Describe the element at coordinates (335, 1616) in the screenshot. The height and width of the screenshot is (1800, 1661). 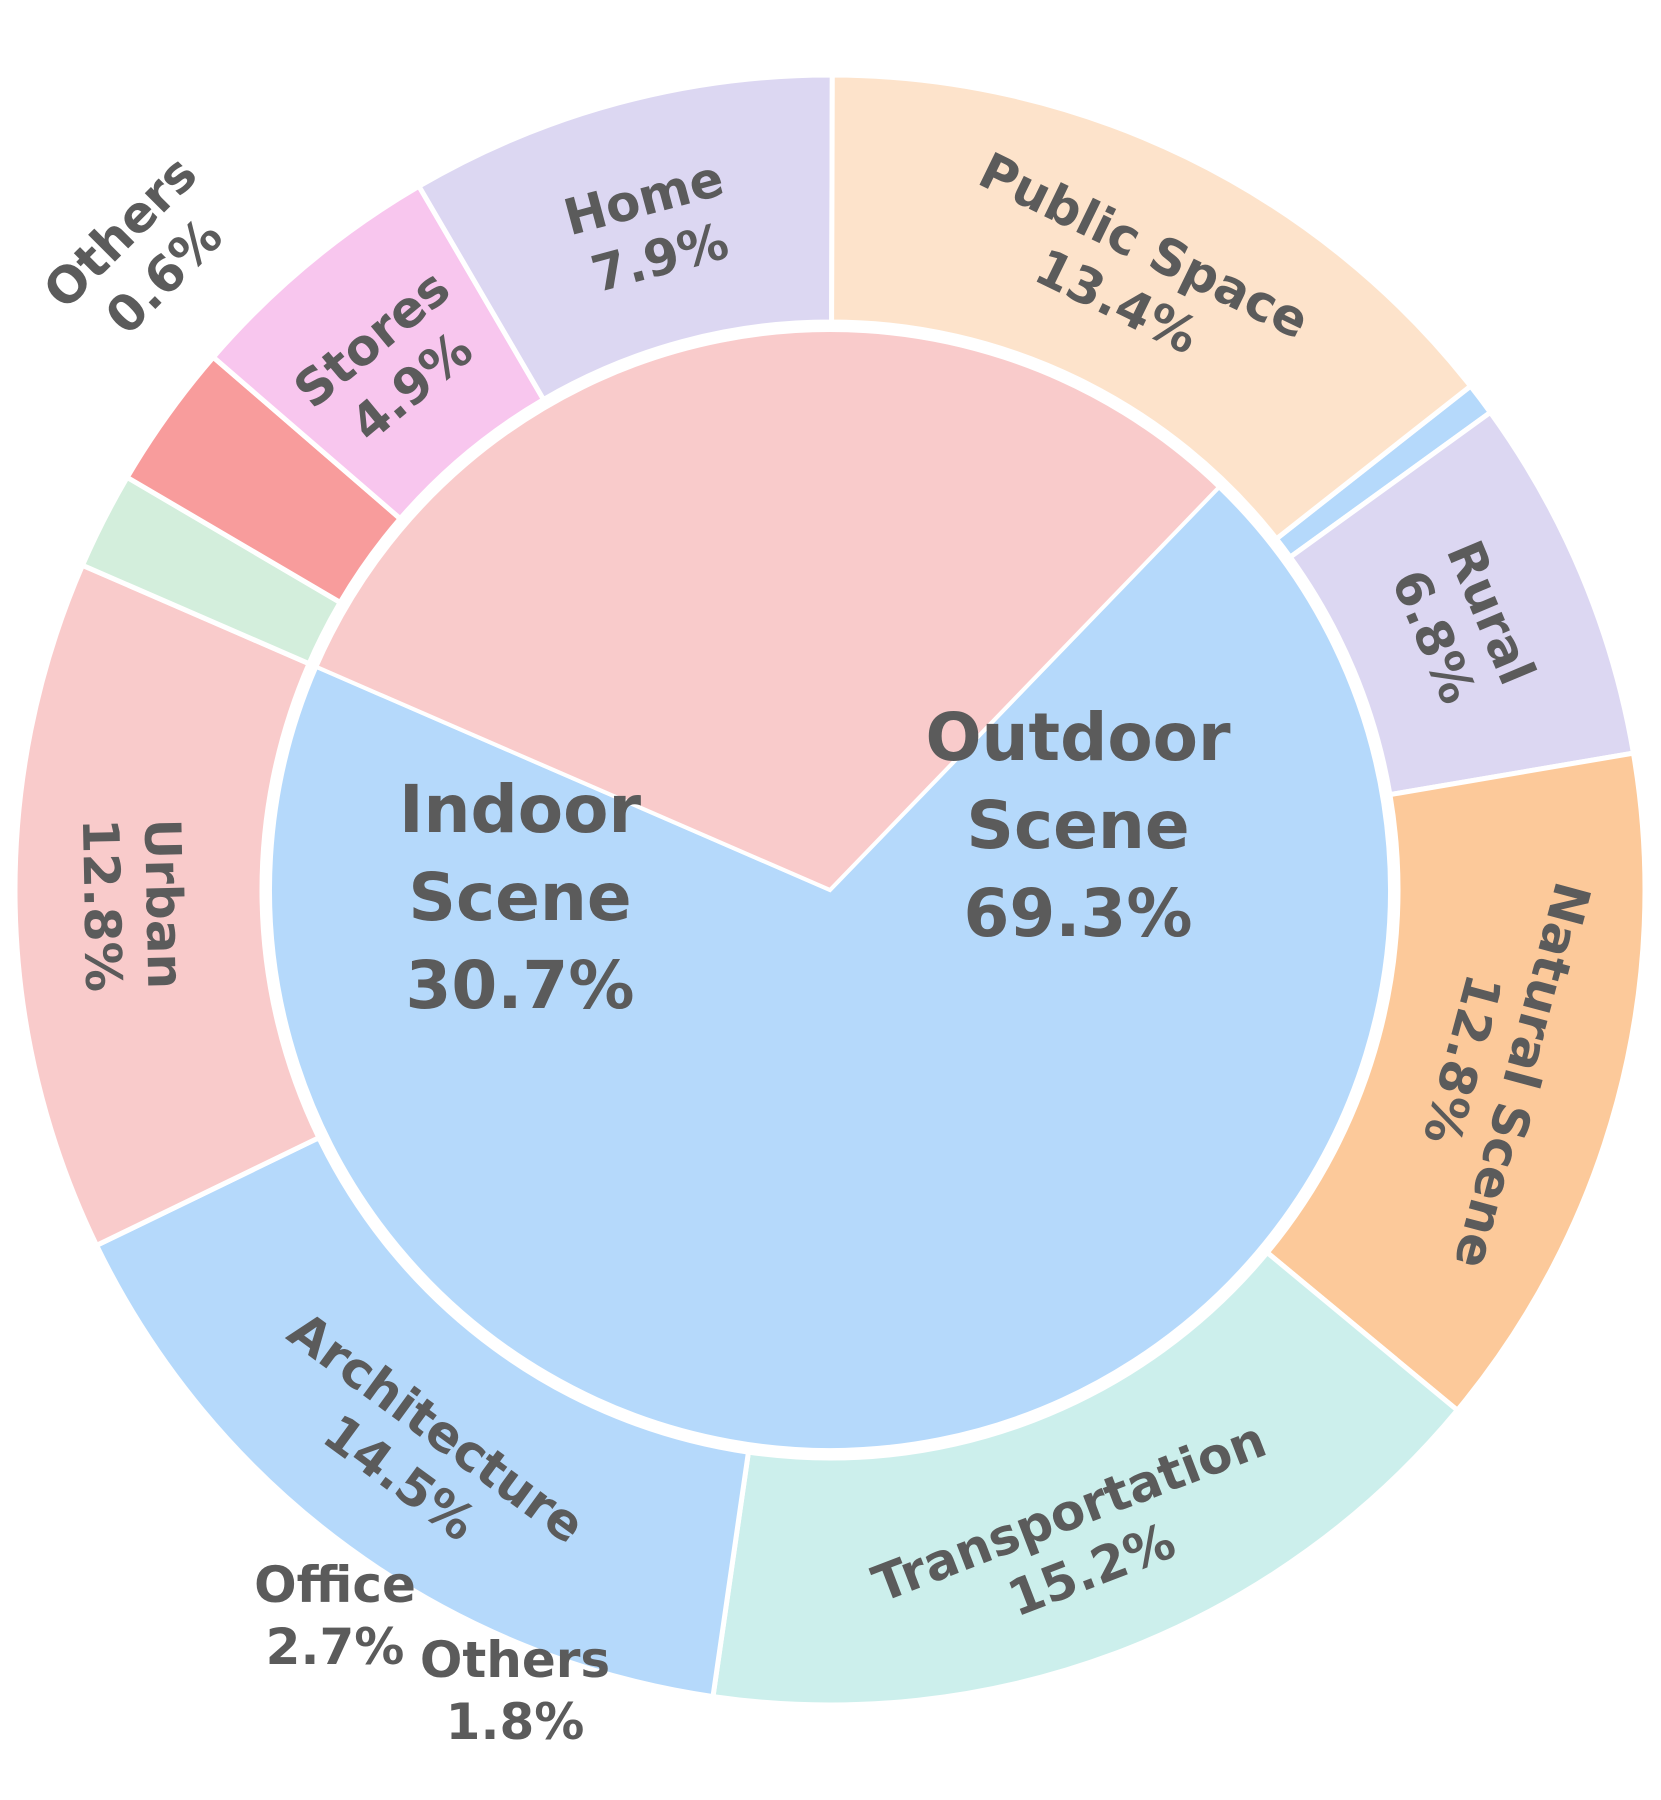
I see `label-office: Office 2.7%` at that location.